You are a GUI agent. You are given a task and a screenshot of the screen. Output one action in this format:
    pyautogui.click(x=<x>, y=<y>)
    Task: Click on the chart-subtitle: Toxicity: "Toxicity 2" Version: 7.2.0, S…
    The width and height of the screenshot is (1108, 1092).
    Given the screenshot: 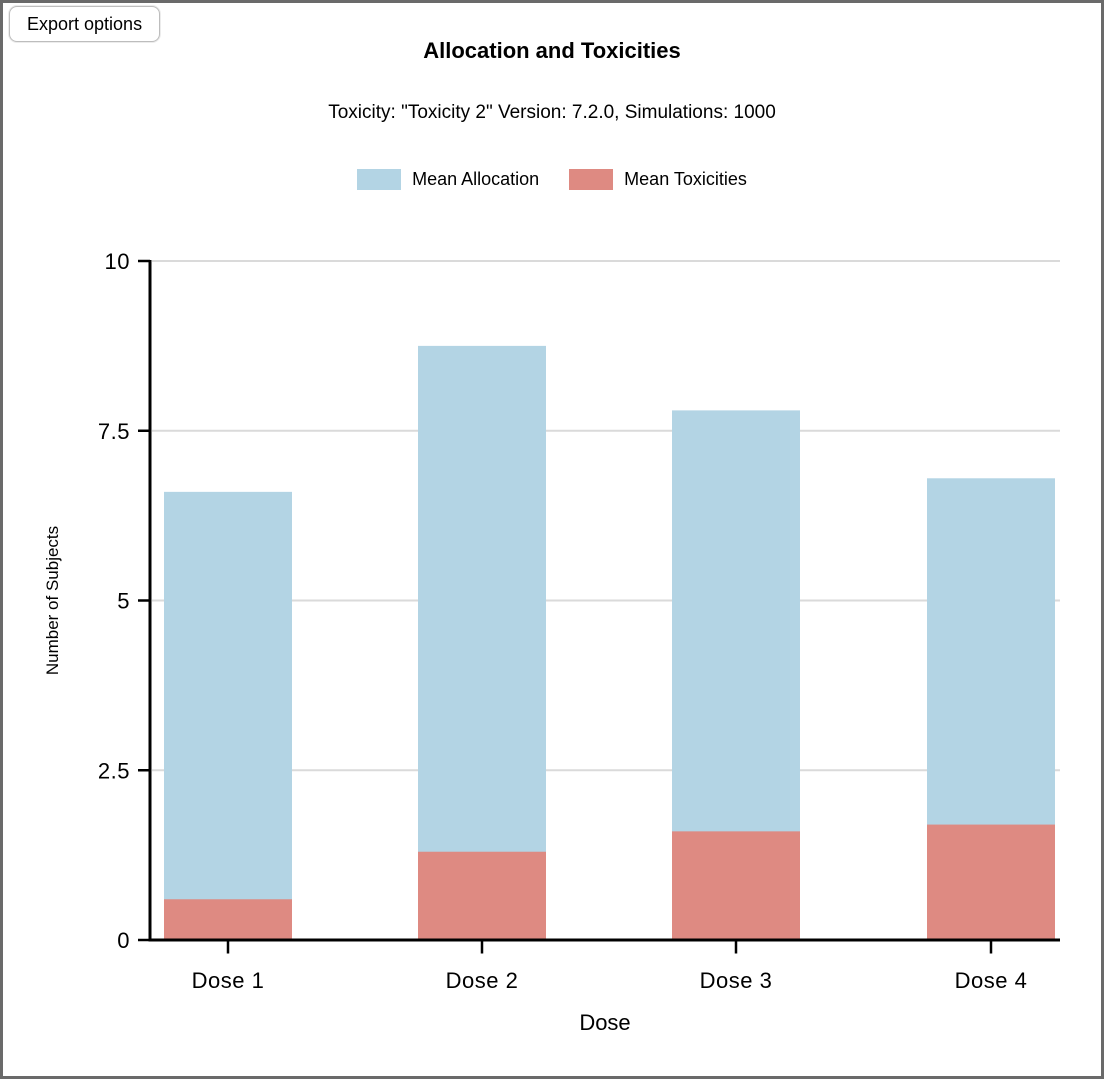 What is the action you would take?
    pyautogui.click(x=552, y=112)
    